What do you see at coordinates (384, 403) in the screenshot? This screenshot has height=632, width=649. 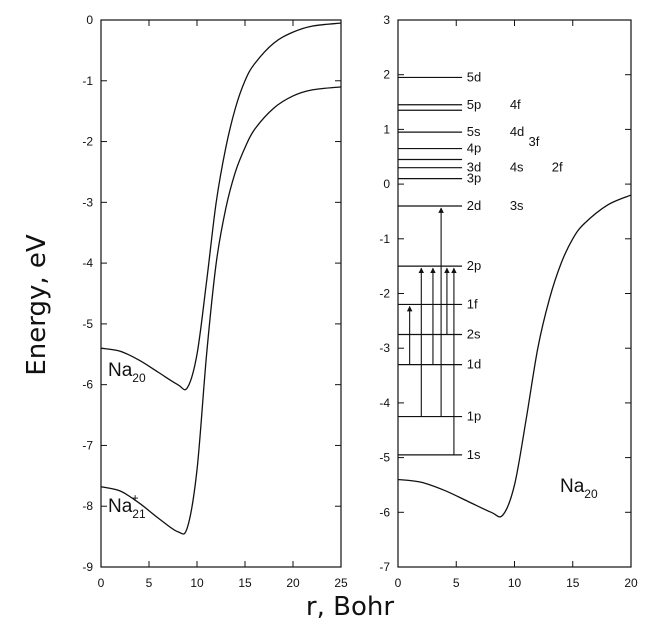 I see `right-y-tick-label: -4` at bounding box center [384, 403].